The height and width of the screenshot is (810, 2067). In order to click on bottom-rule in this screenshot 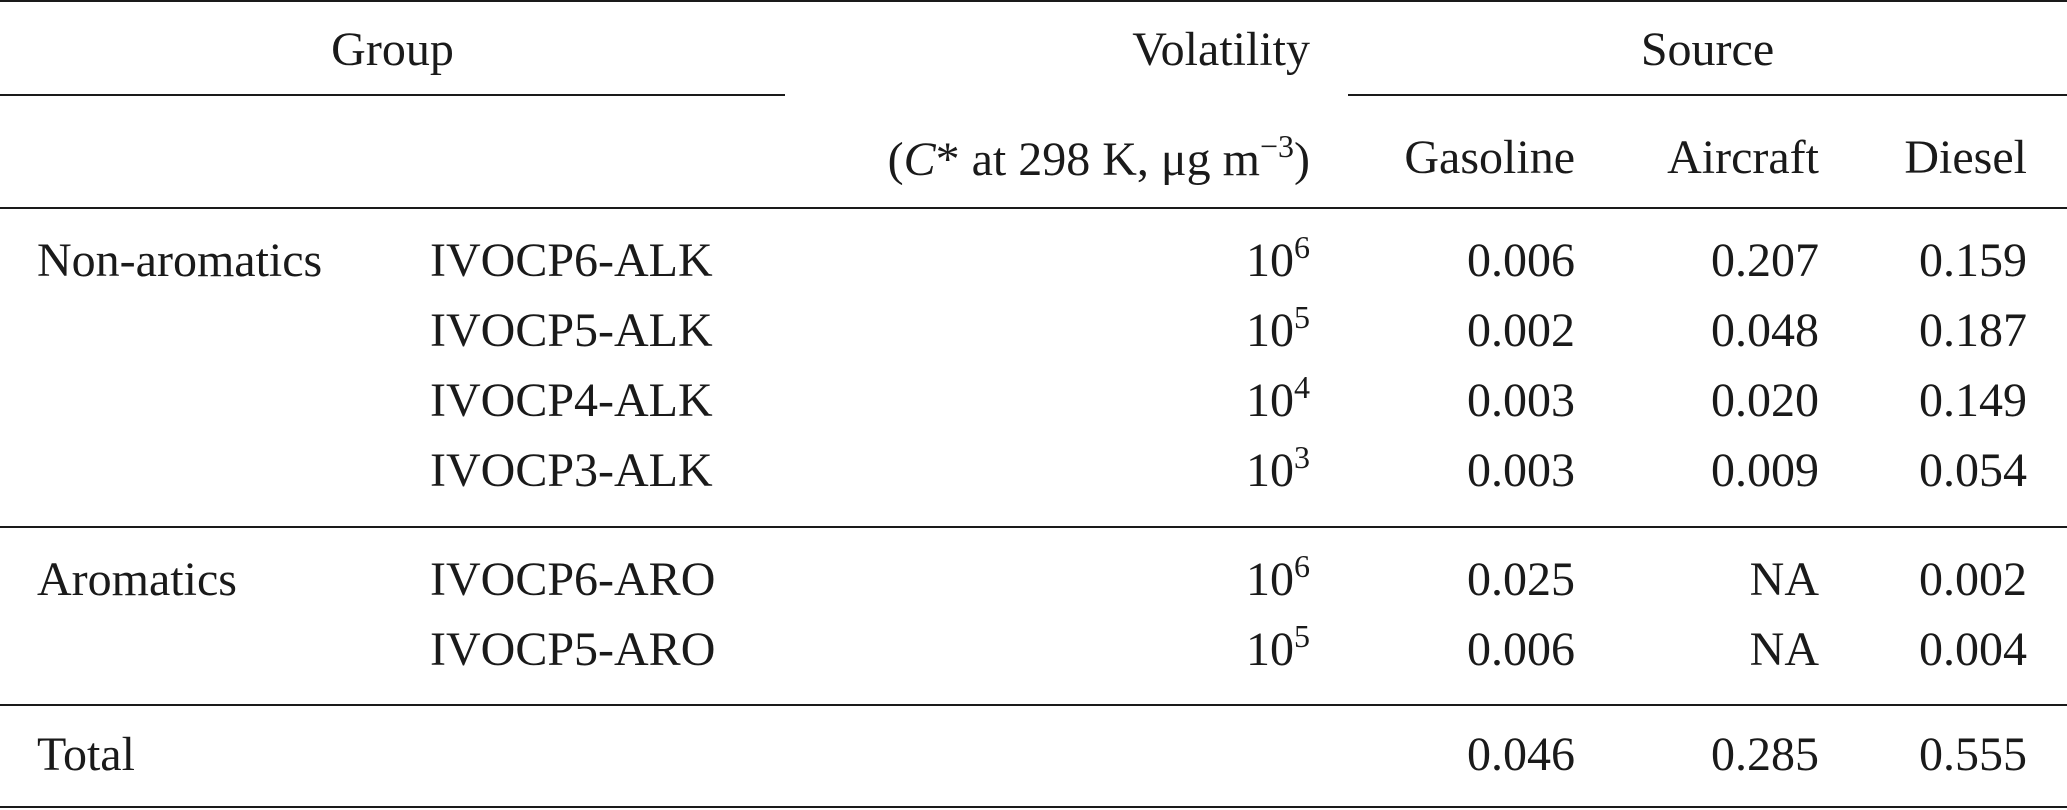, I will do `click(1033, 807)`.